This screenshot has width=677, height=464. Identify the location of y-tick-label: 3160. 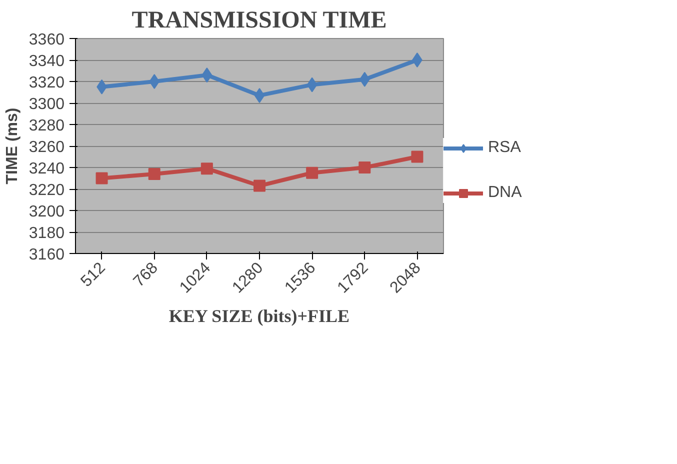
(46, 255).